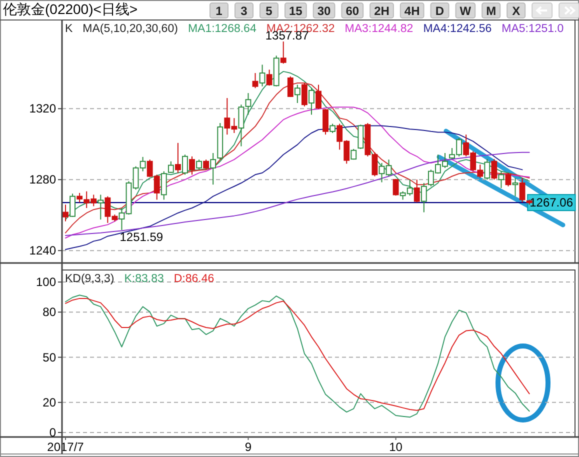 The image size is (579, 457). What do you see at coordinates (42, 251) in the screenshot?
I see `y-tick-label: 1240` at bounding box center [42, 251].